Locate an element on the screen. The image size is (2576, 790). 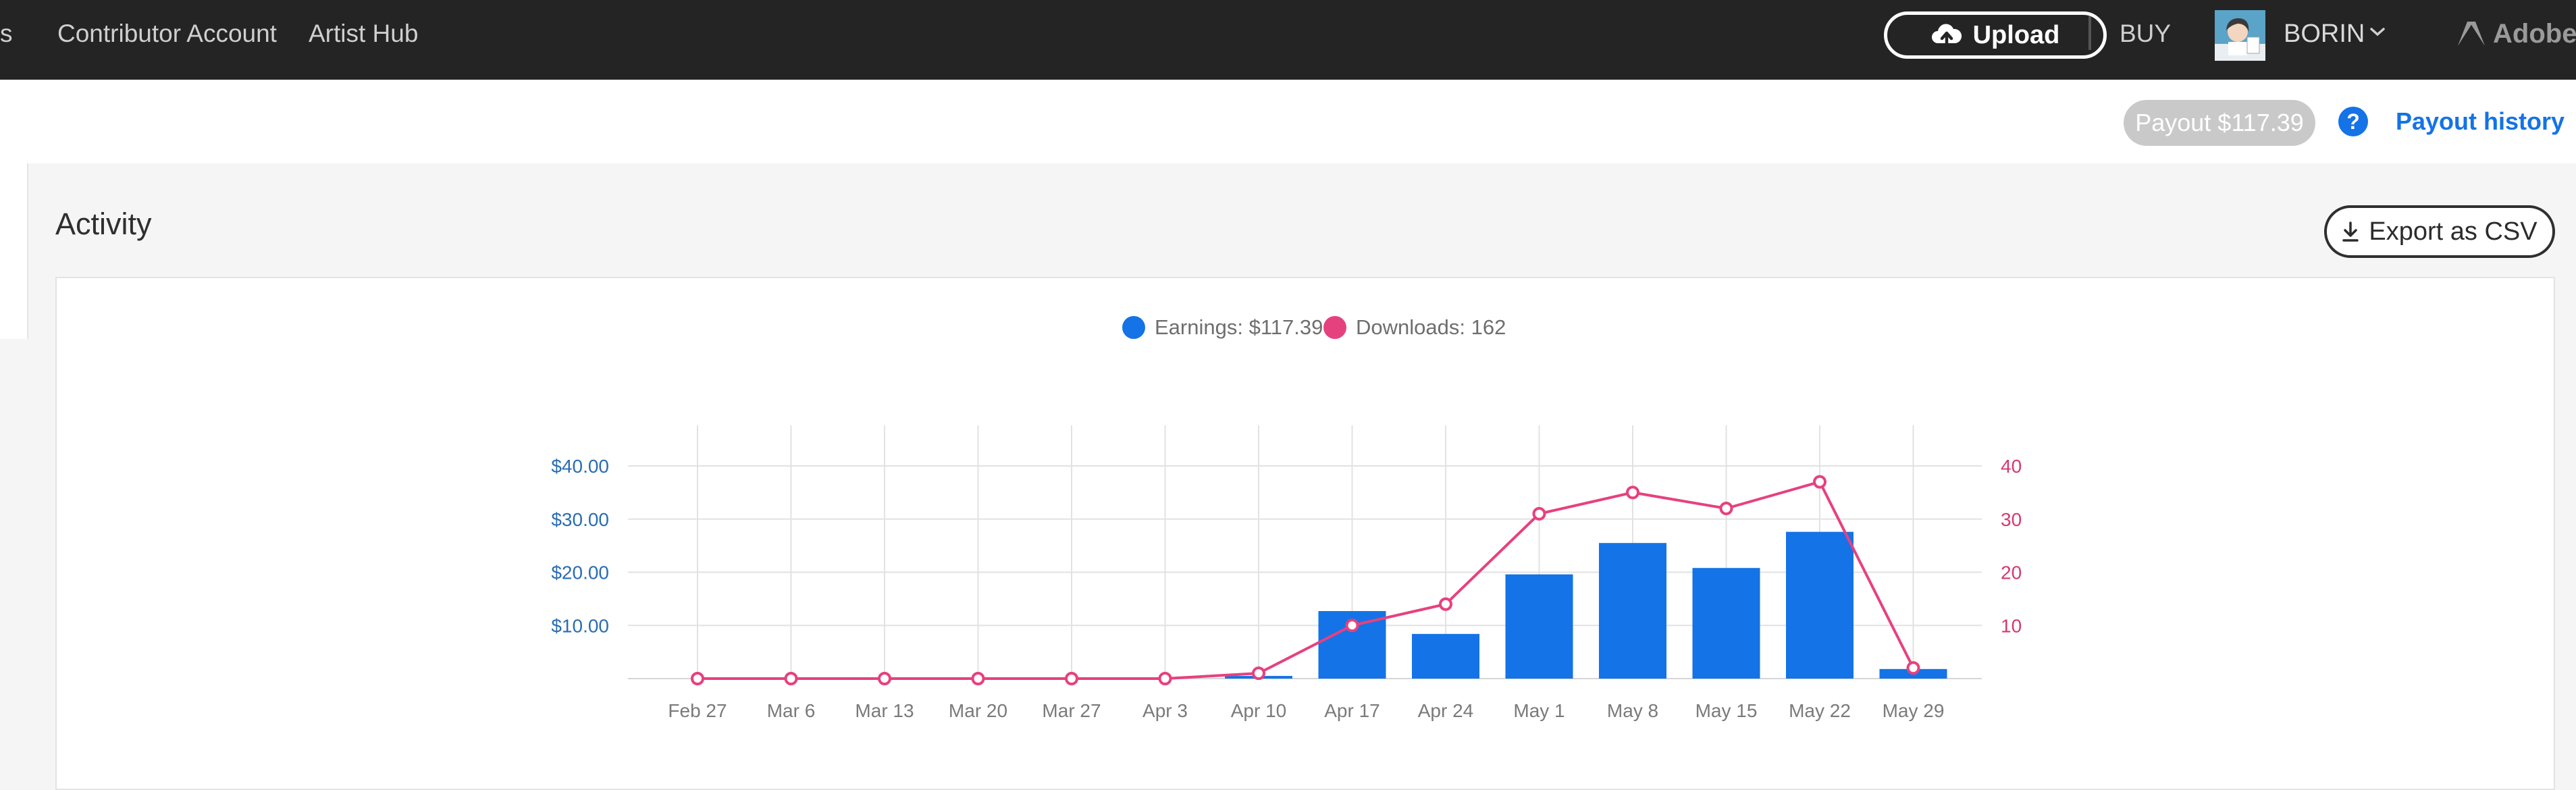
adobe-icon is located at coordinates (2471, 34).